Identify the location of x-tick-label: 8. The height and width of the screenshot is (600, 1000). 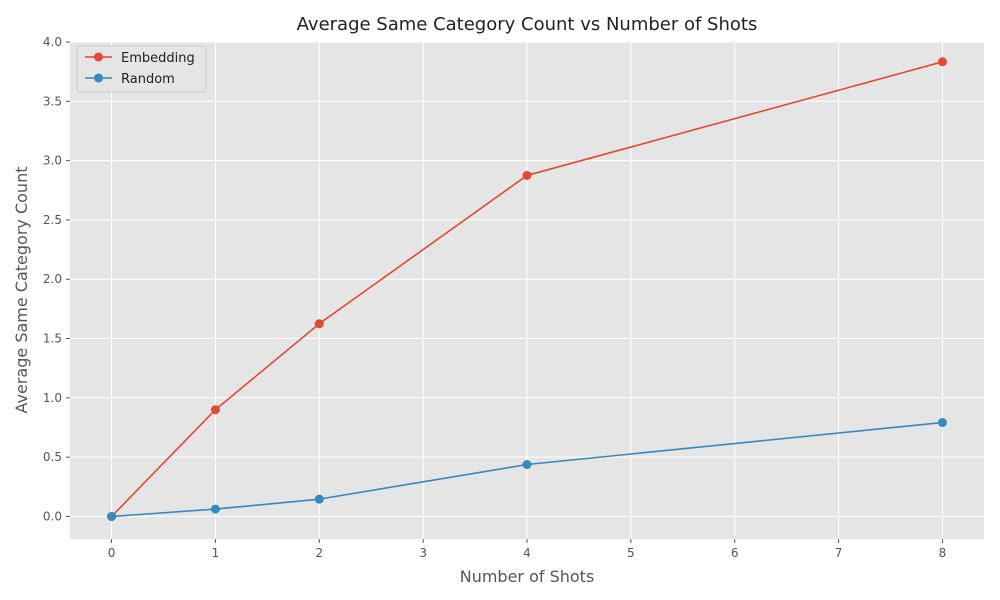
(943, 553).